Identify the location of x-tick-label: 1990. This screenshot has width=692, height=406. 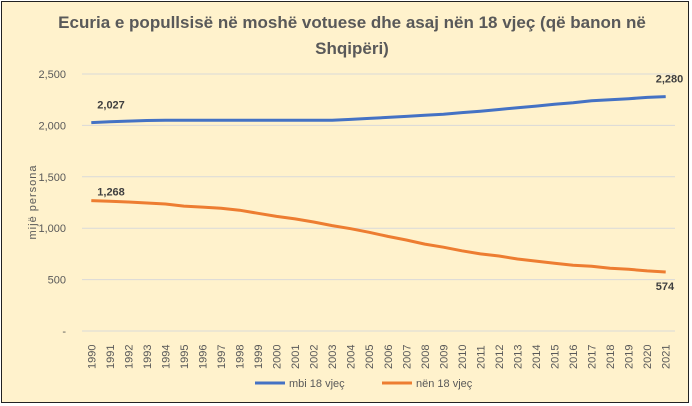
(92, 357).